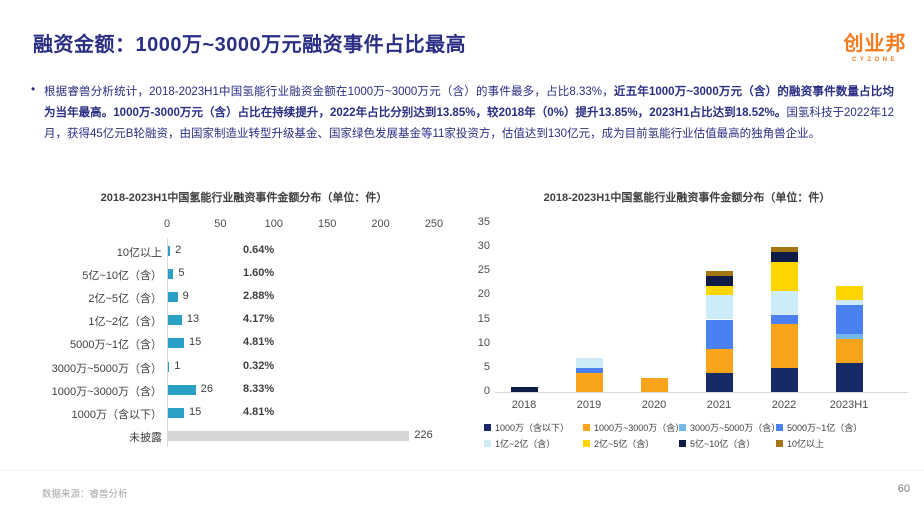 Image resolution: width=924 pixels, height=515 pixels. I want to click on data-source-note: 数据来源：睿兽分析, so click(85, 494).